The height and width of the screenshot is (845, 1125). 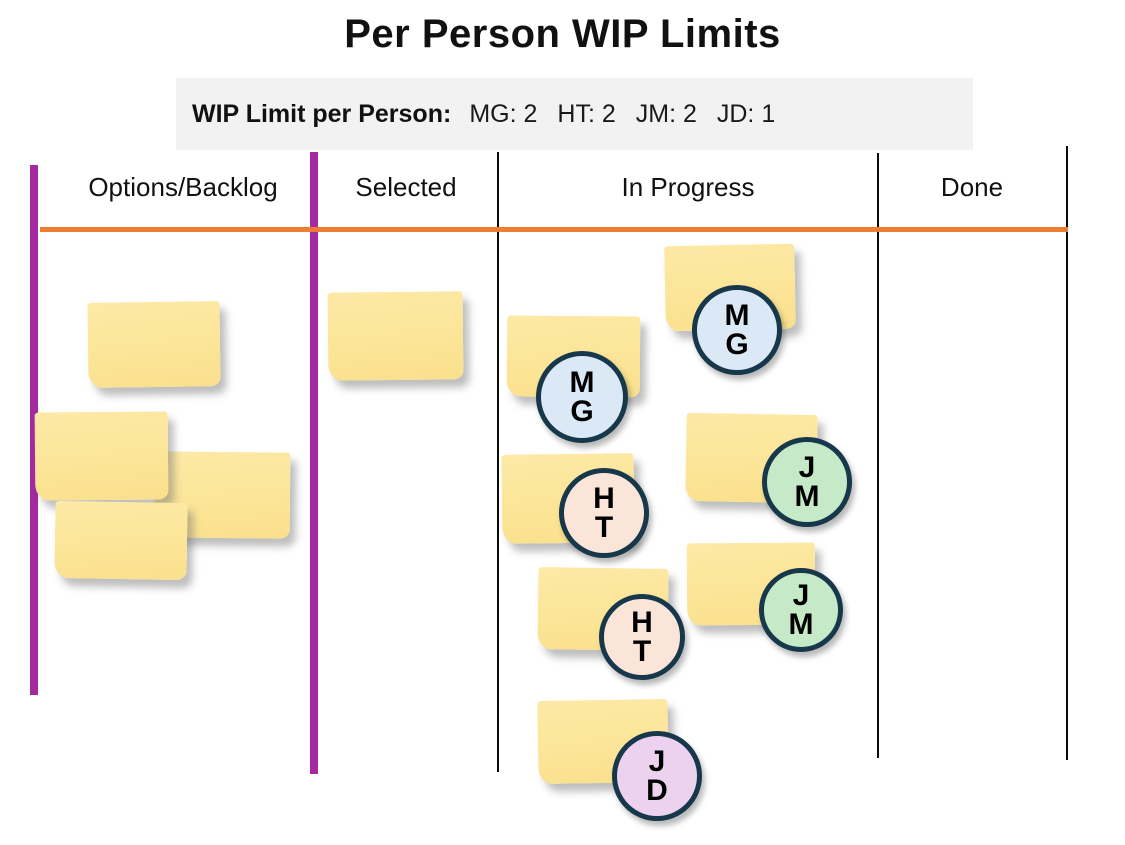 I want to click on avatar-initial: D, so click(x=657, y=790).